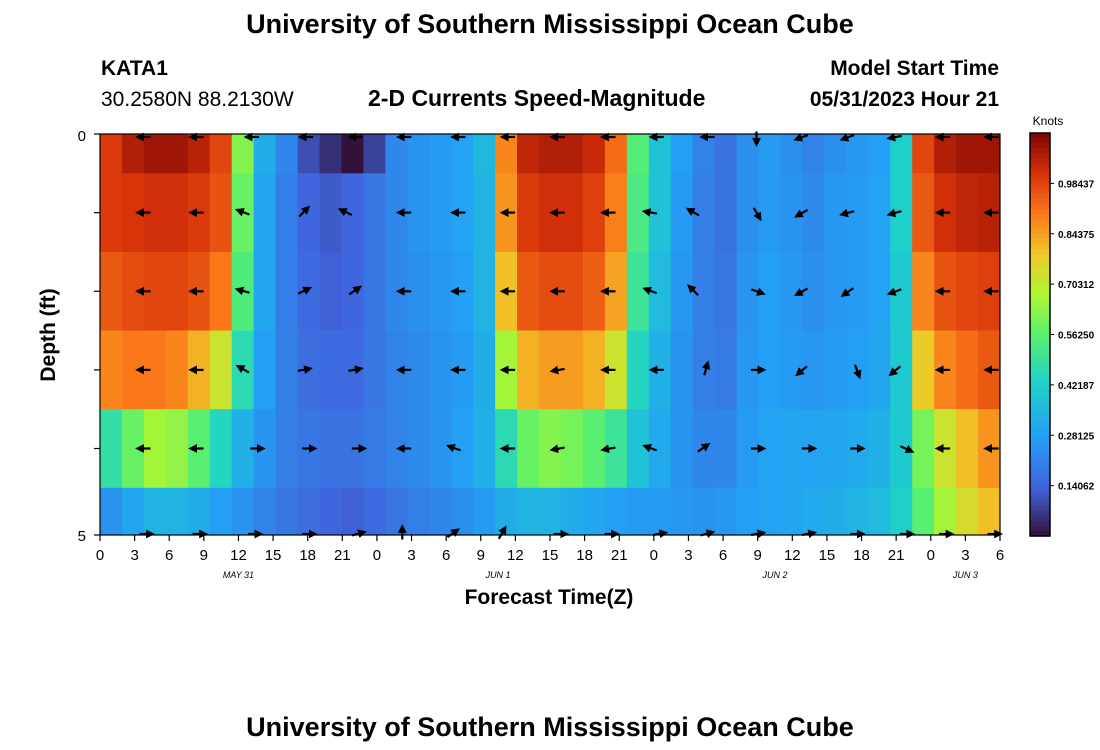 This screenshot has height=750, width=1100. What do you see at coordinates (1076, 235) in the screenshot?
I see `colorbar-tick-label: 0.84375` at bounding box center [1076, 235].